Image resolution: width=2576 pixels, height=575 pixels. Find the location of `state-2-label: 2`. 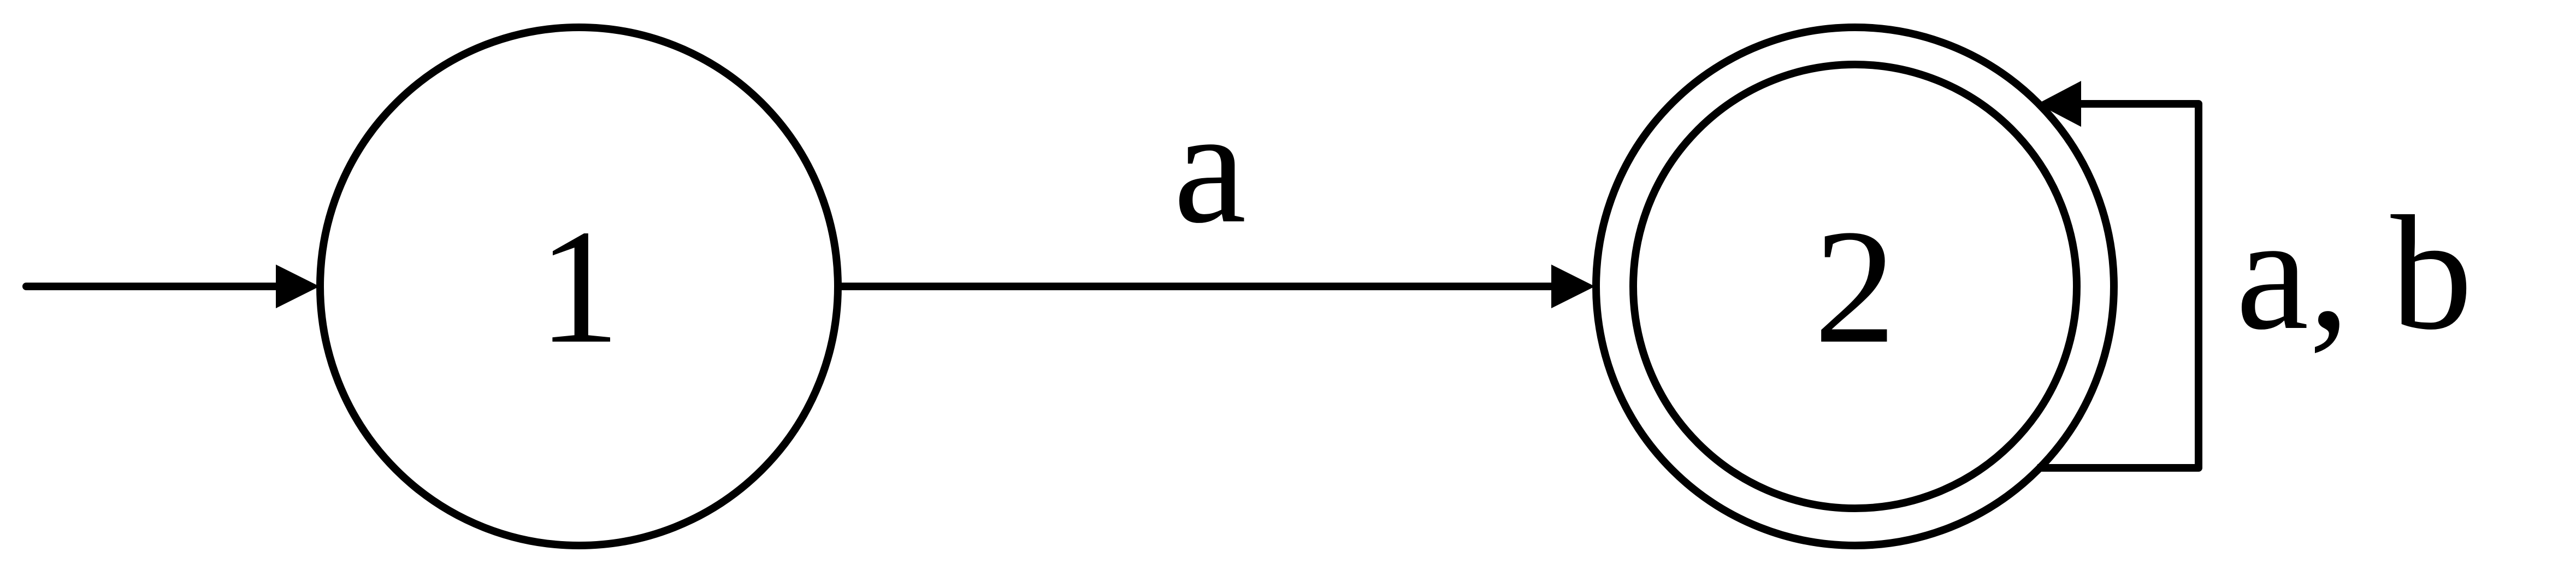

state-2-label: 2 is located at coordinates (1855, 286).